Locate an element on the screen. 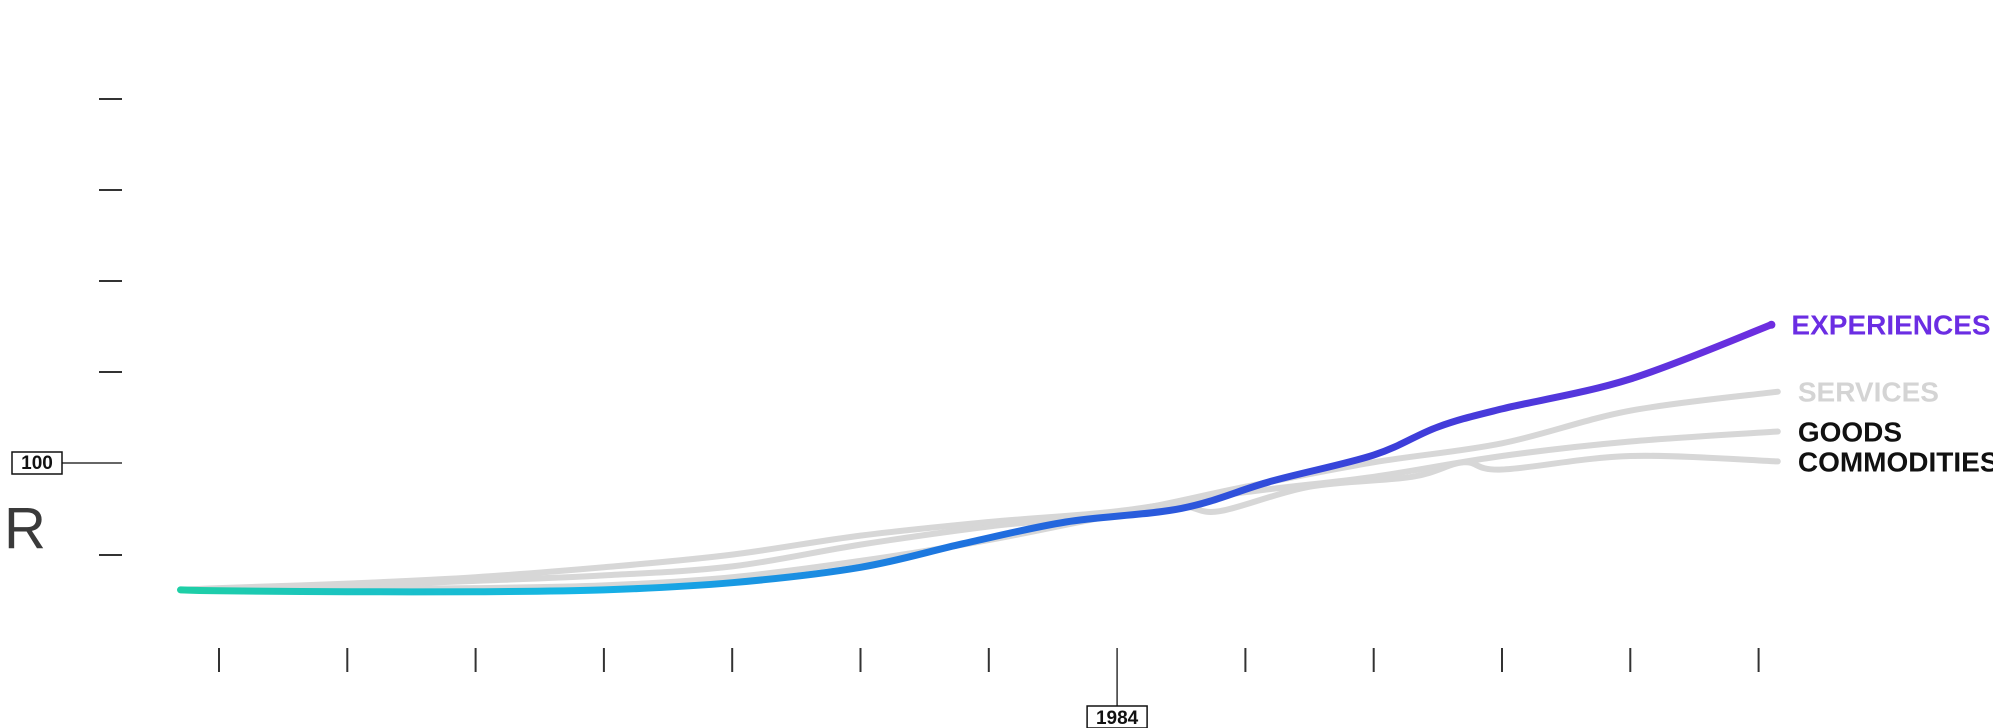  y-tick-label: 100 is located at coordinates (37, 463).